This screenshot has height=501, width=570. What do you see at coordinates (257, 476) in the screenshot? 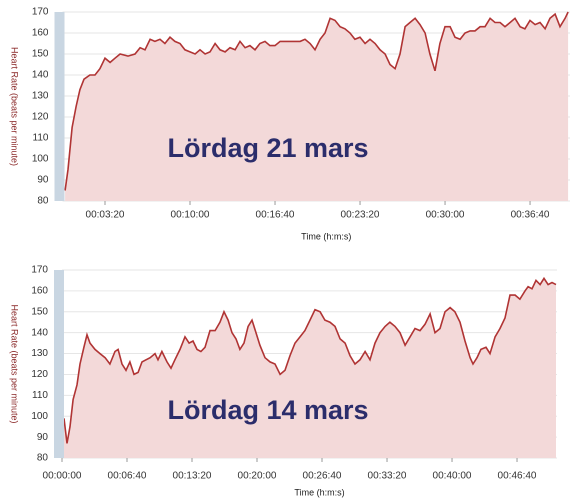
I see `x-tick-label: 00:20:00` at bounding box center [257, 476].